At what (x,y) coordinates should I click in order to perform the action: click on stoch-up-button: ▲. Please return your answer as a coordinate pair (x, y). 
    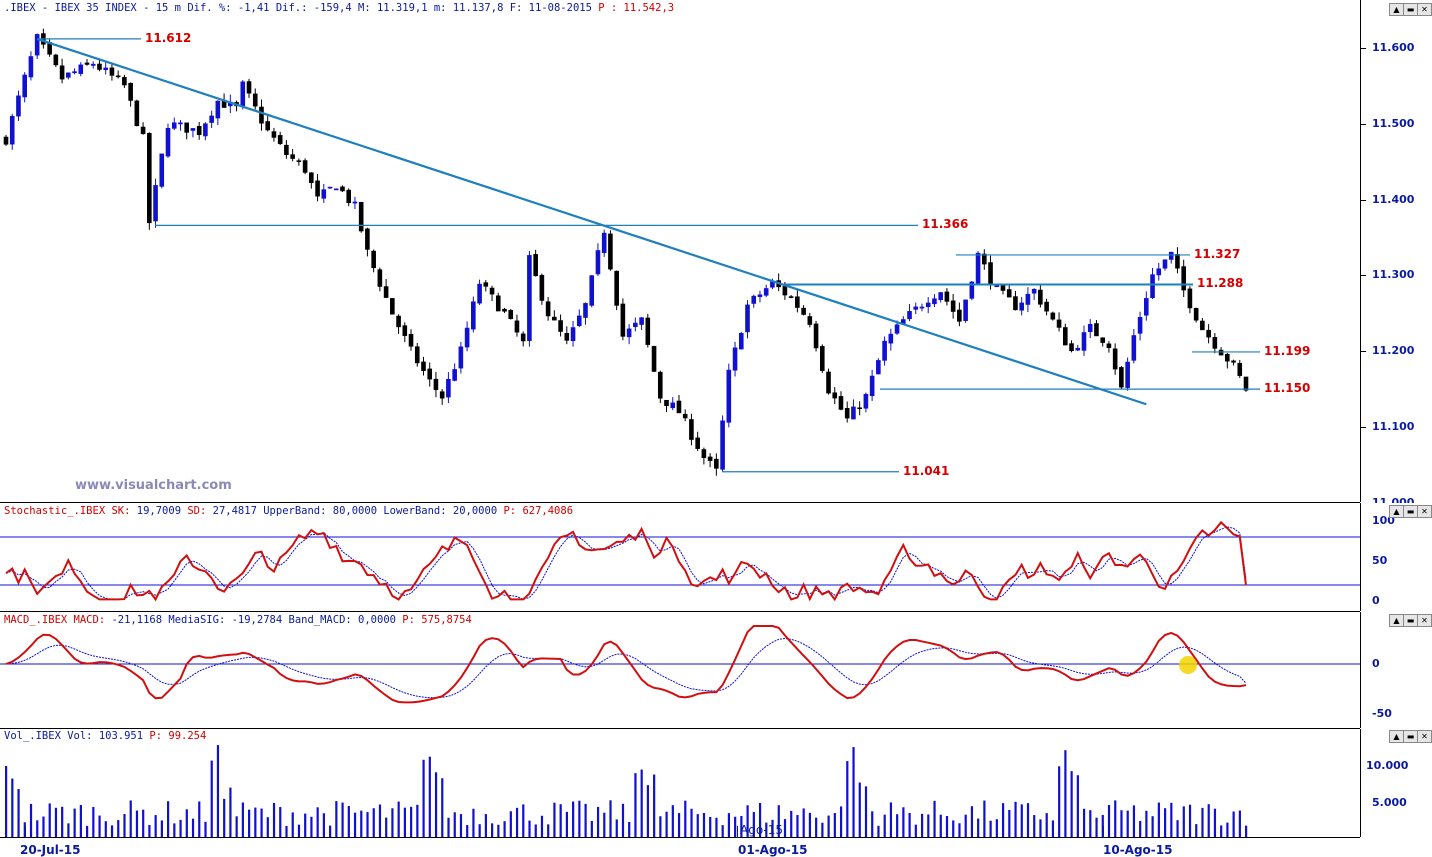
    Looking at the image, I should click on (1396, 511).